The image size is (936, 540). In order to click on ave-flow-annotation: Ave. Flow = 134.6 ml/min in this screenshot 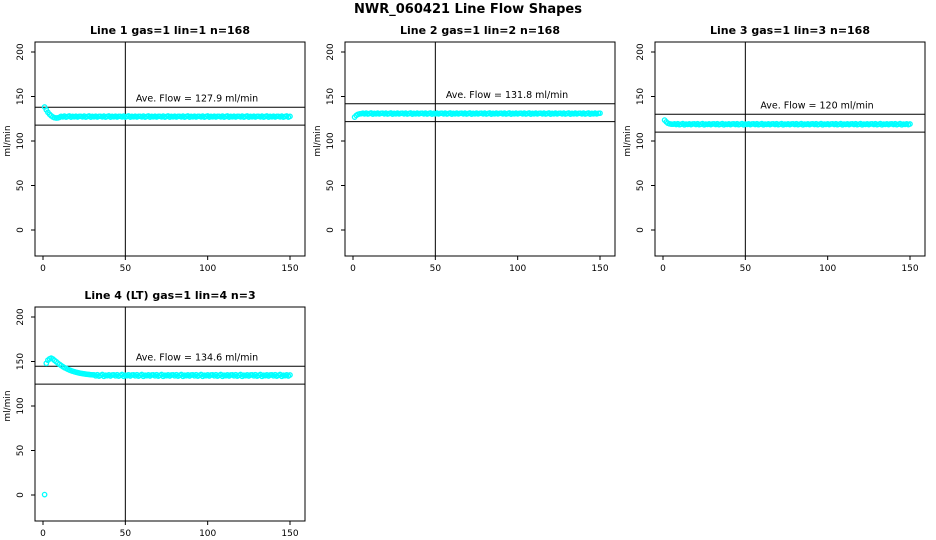, I will do `click(197, 357)`.